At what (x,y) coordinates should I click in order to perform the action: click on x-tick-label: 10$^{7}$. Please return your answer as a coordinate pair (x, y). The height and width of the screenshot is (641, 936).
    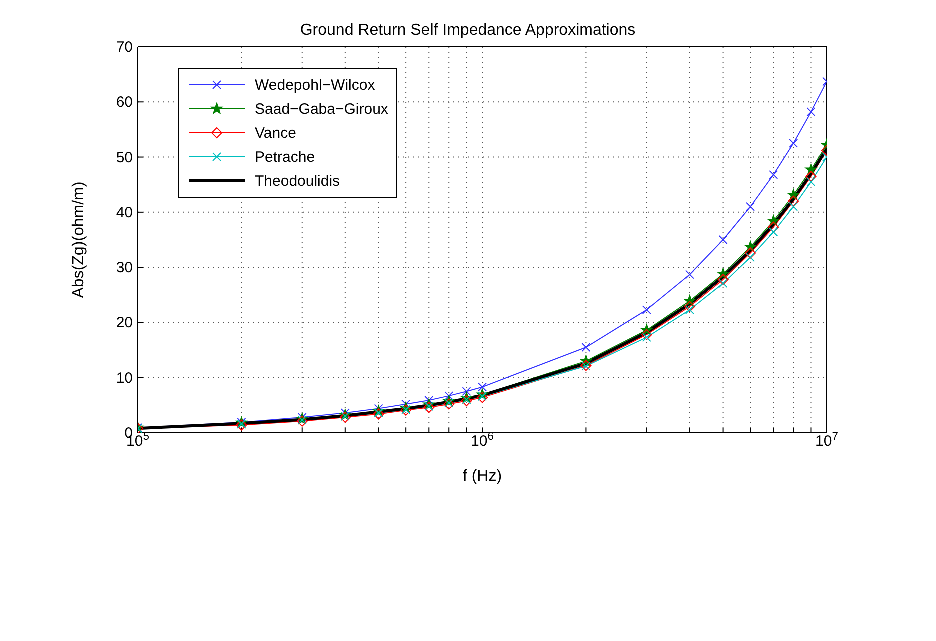
    Looking at the image, I should click on (827, 440).